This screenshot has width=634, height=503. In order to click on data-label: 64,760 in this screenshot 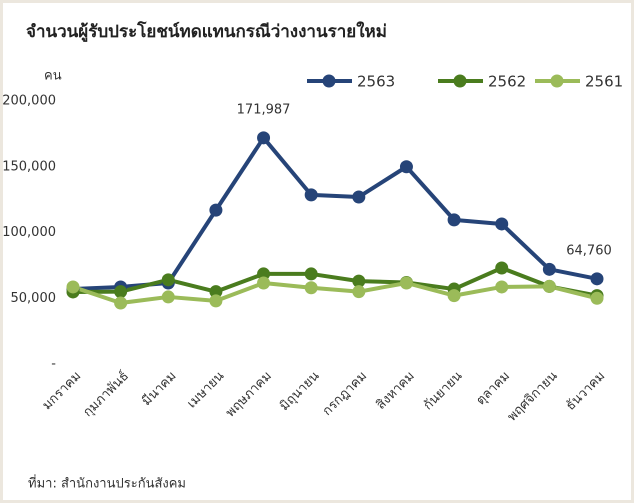, I will do `click(589, 250)`.